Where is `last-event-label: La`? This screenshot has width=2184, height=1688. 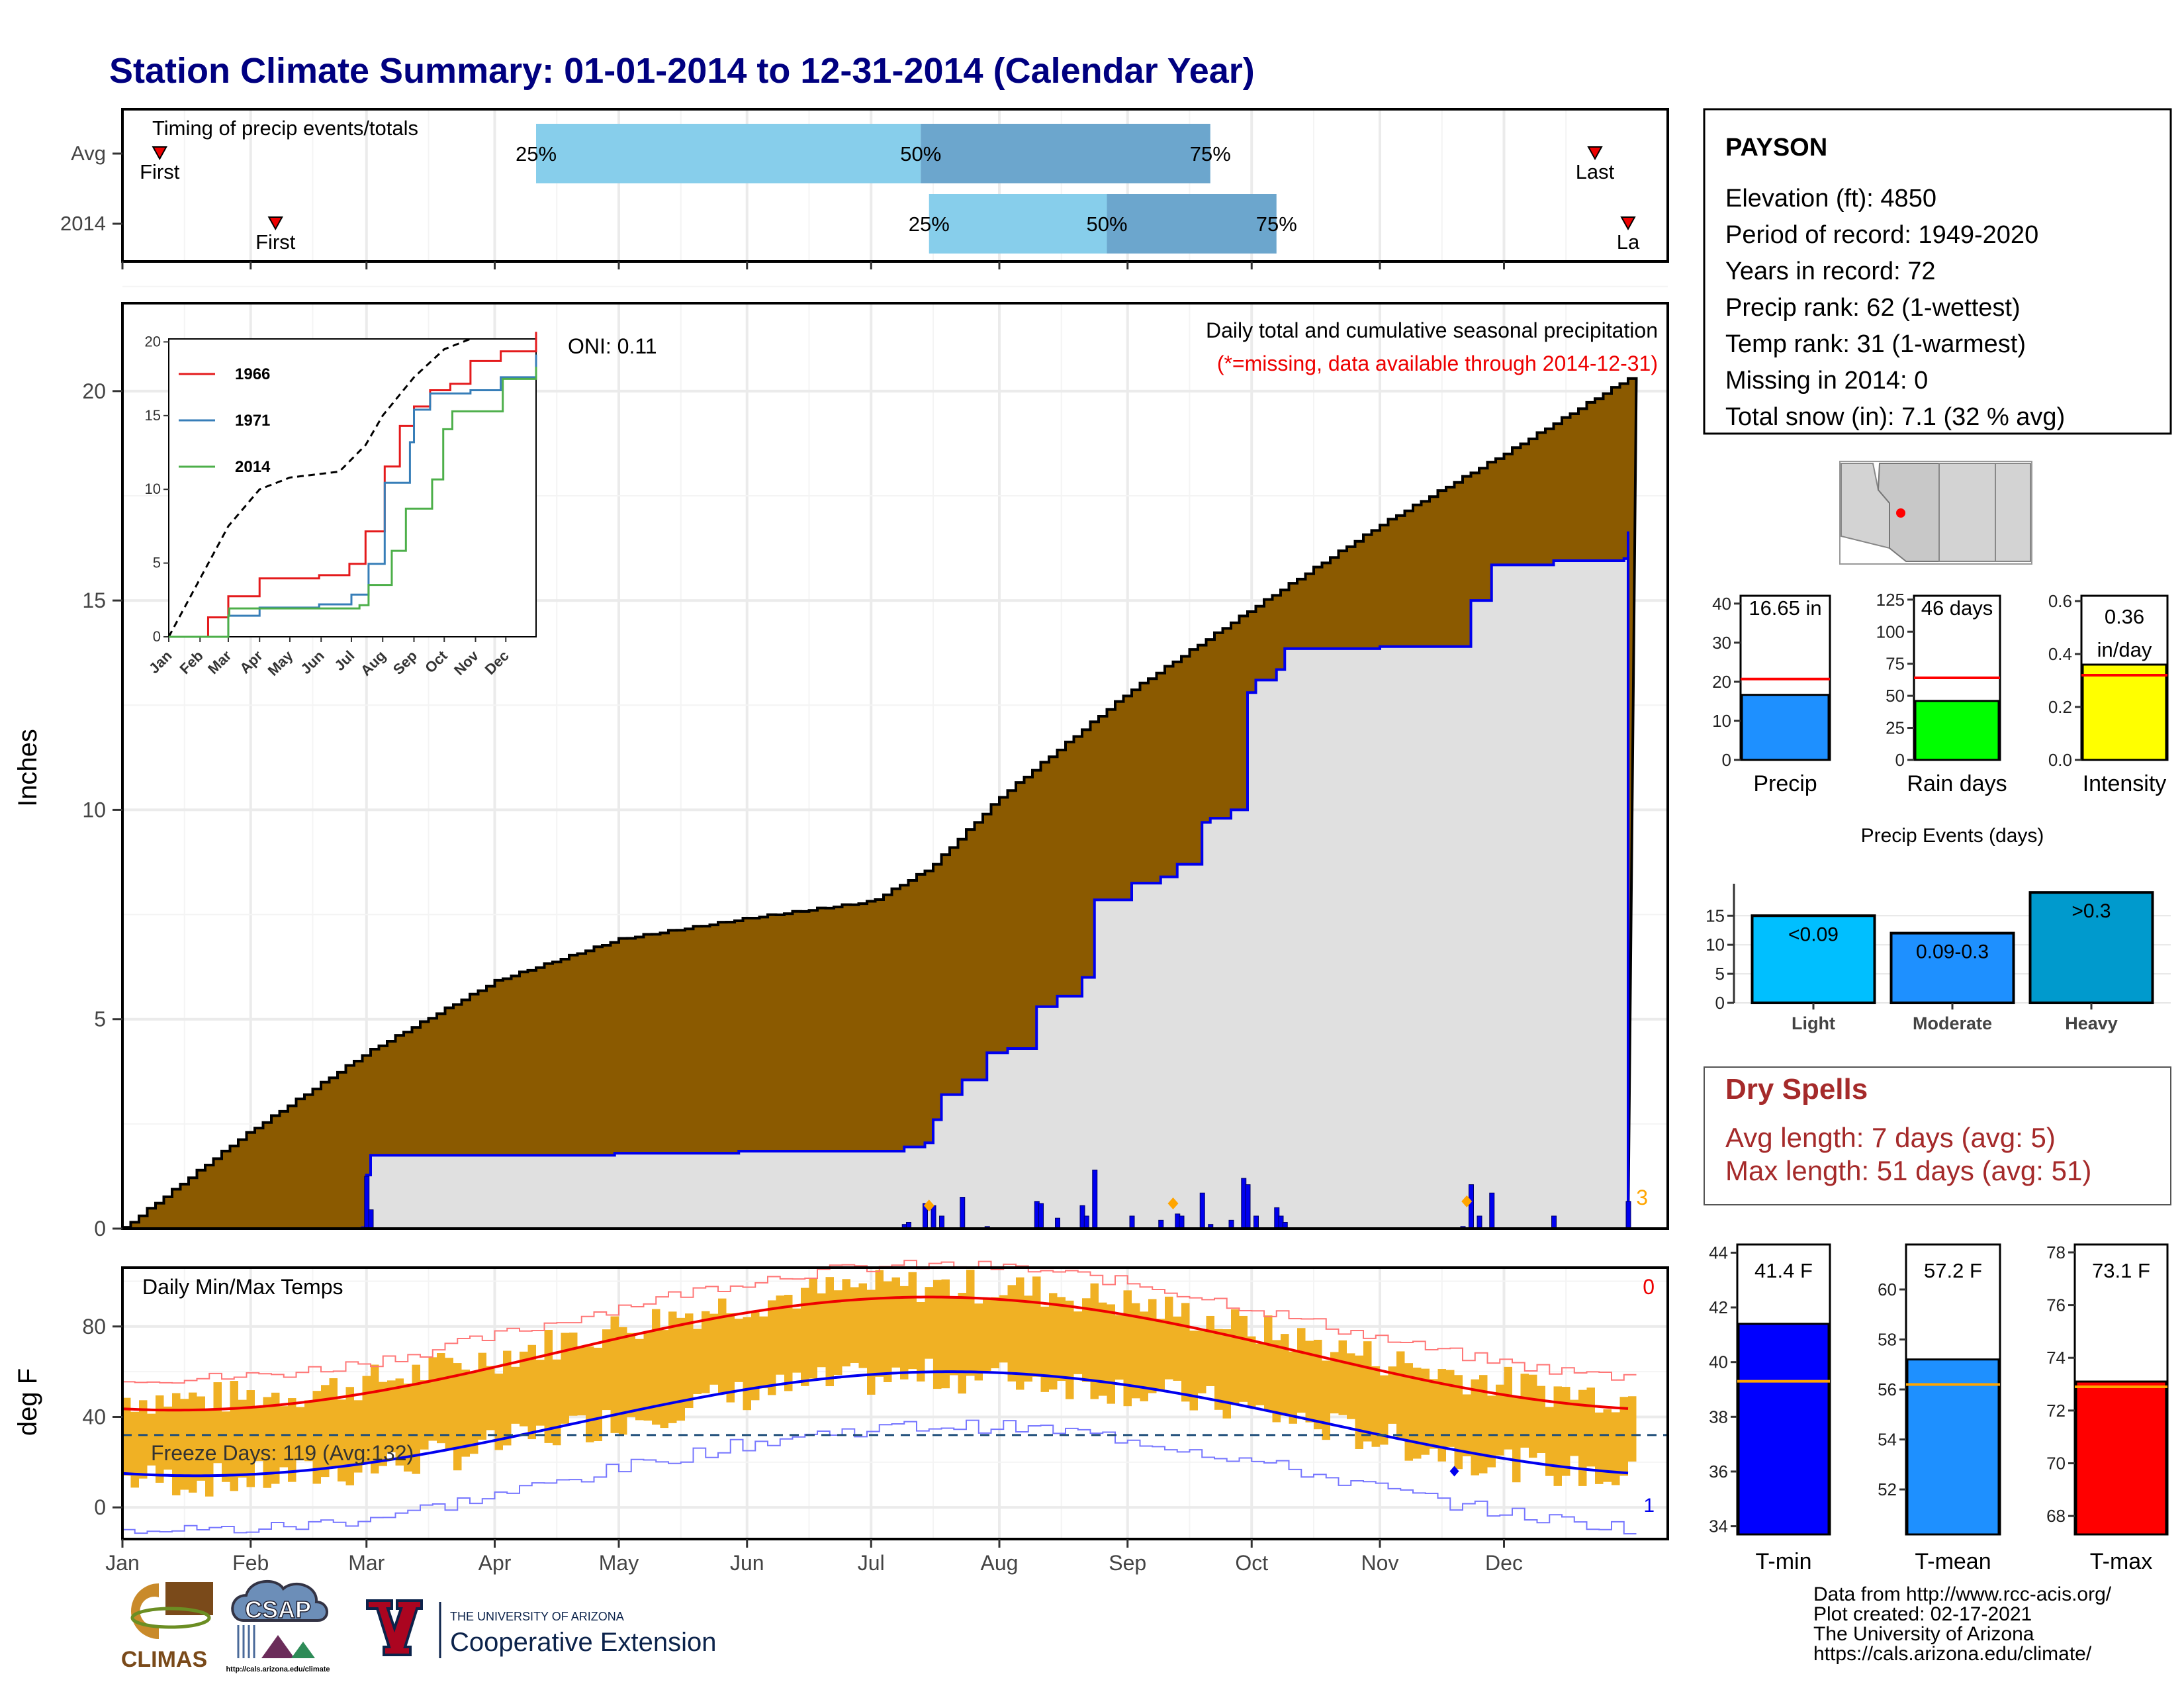
last-event-label: La is located at coordinates (1629, 242).